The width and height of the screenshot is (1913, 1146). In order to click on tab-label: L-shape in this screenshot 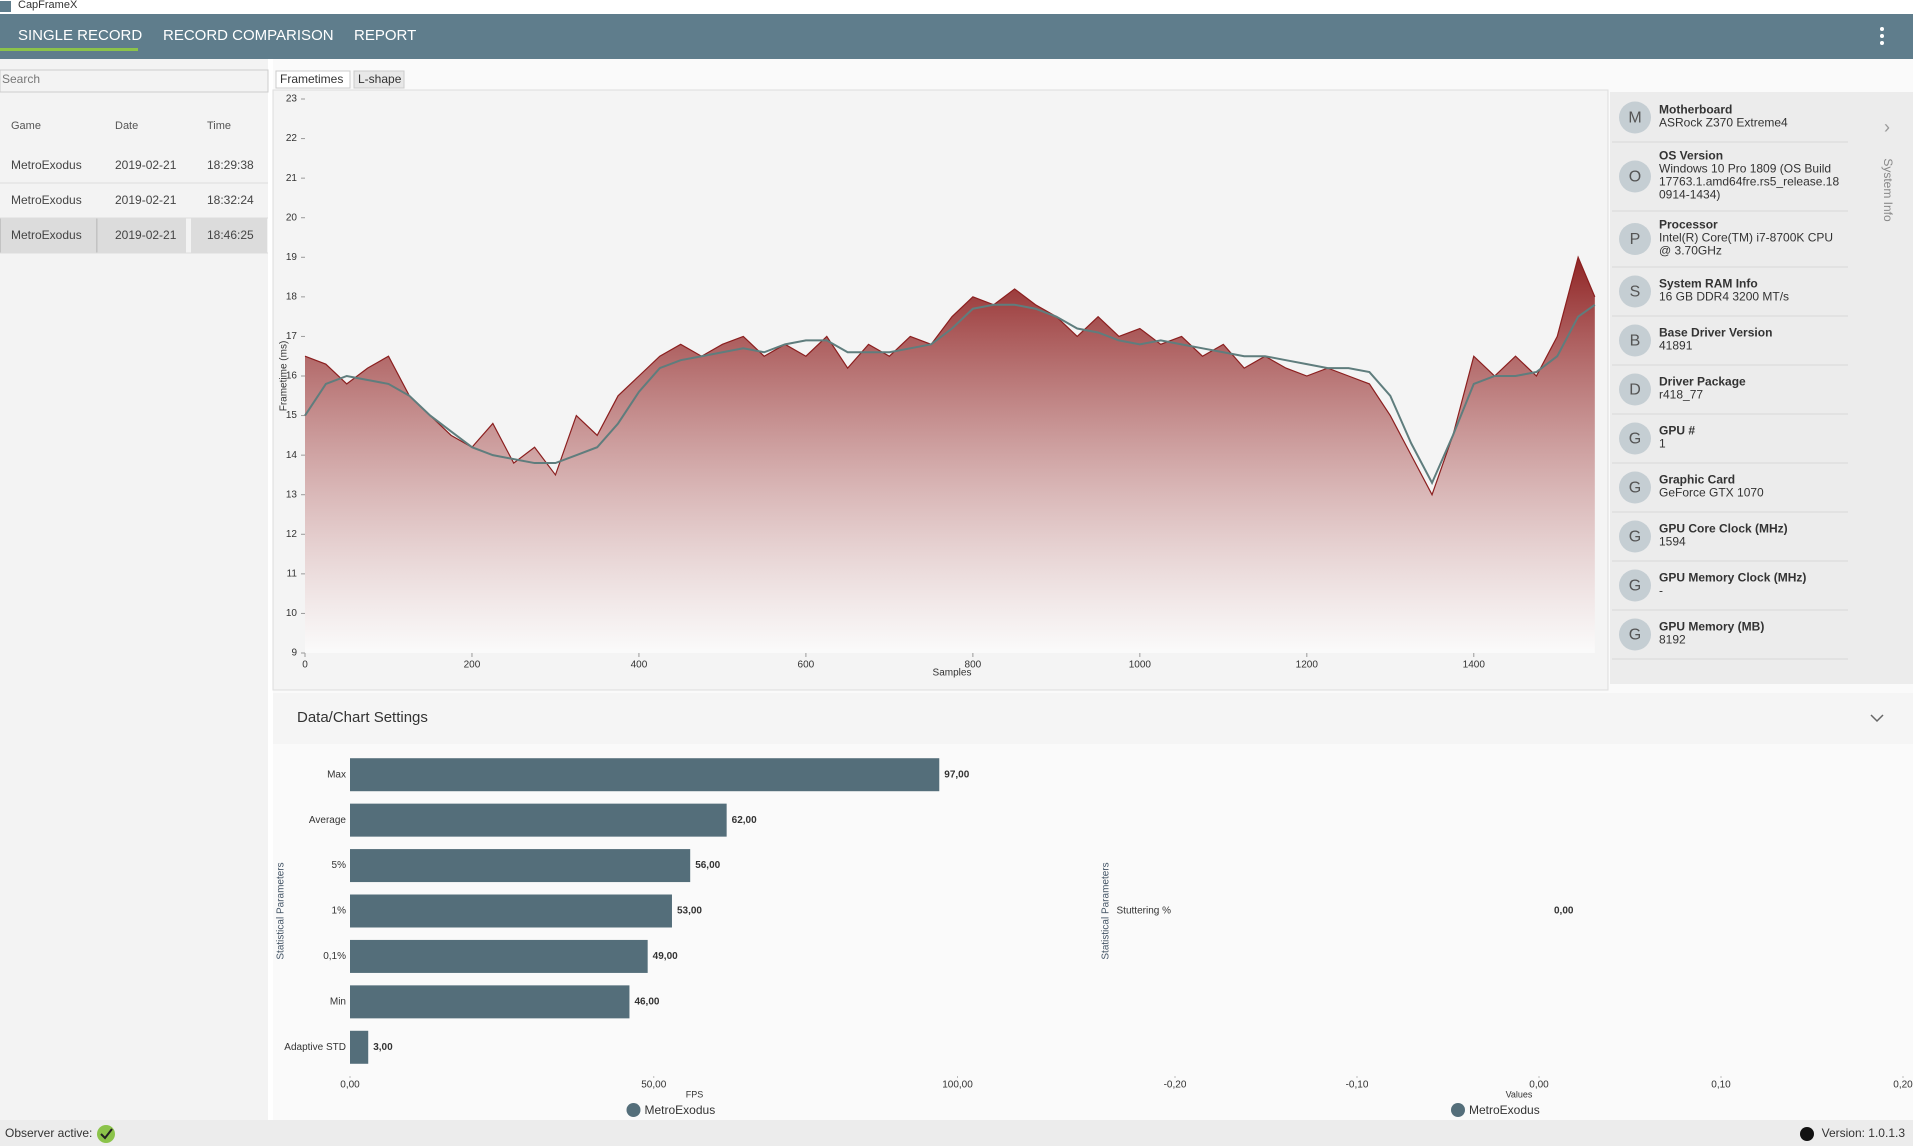, I will do `click(380, 79)`.